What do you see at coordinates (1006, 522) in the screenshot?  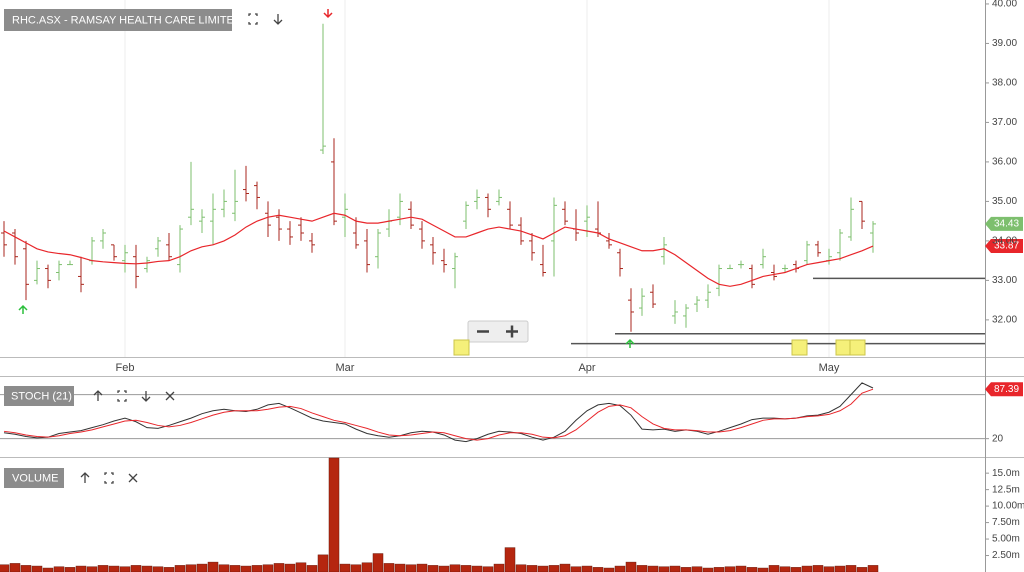 I see `y-tick-label: 7.50m` at bounding box center [1006, 522].